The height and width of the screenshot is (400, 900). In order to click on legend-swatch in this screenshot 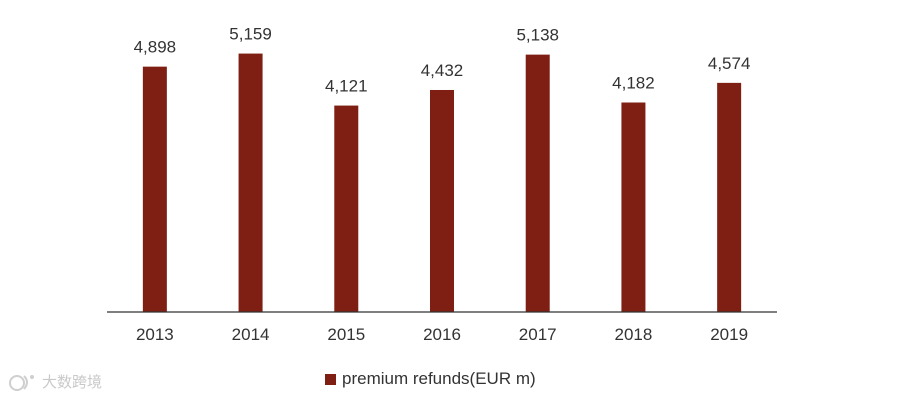, I will do `click(330, 379)`.